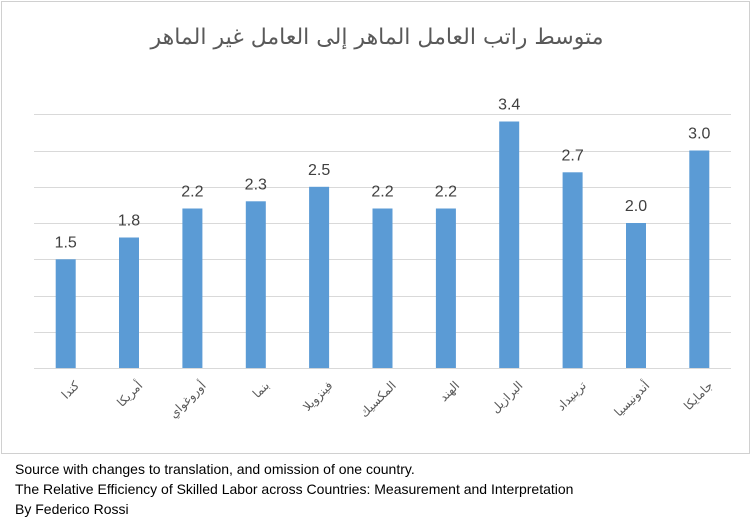 The height and width of the screenshot is (531, 752). I want to click on category-label: كندا, so click(71, 390).